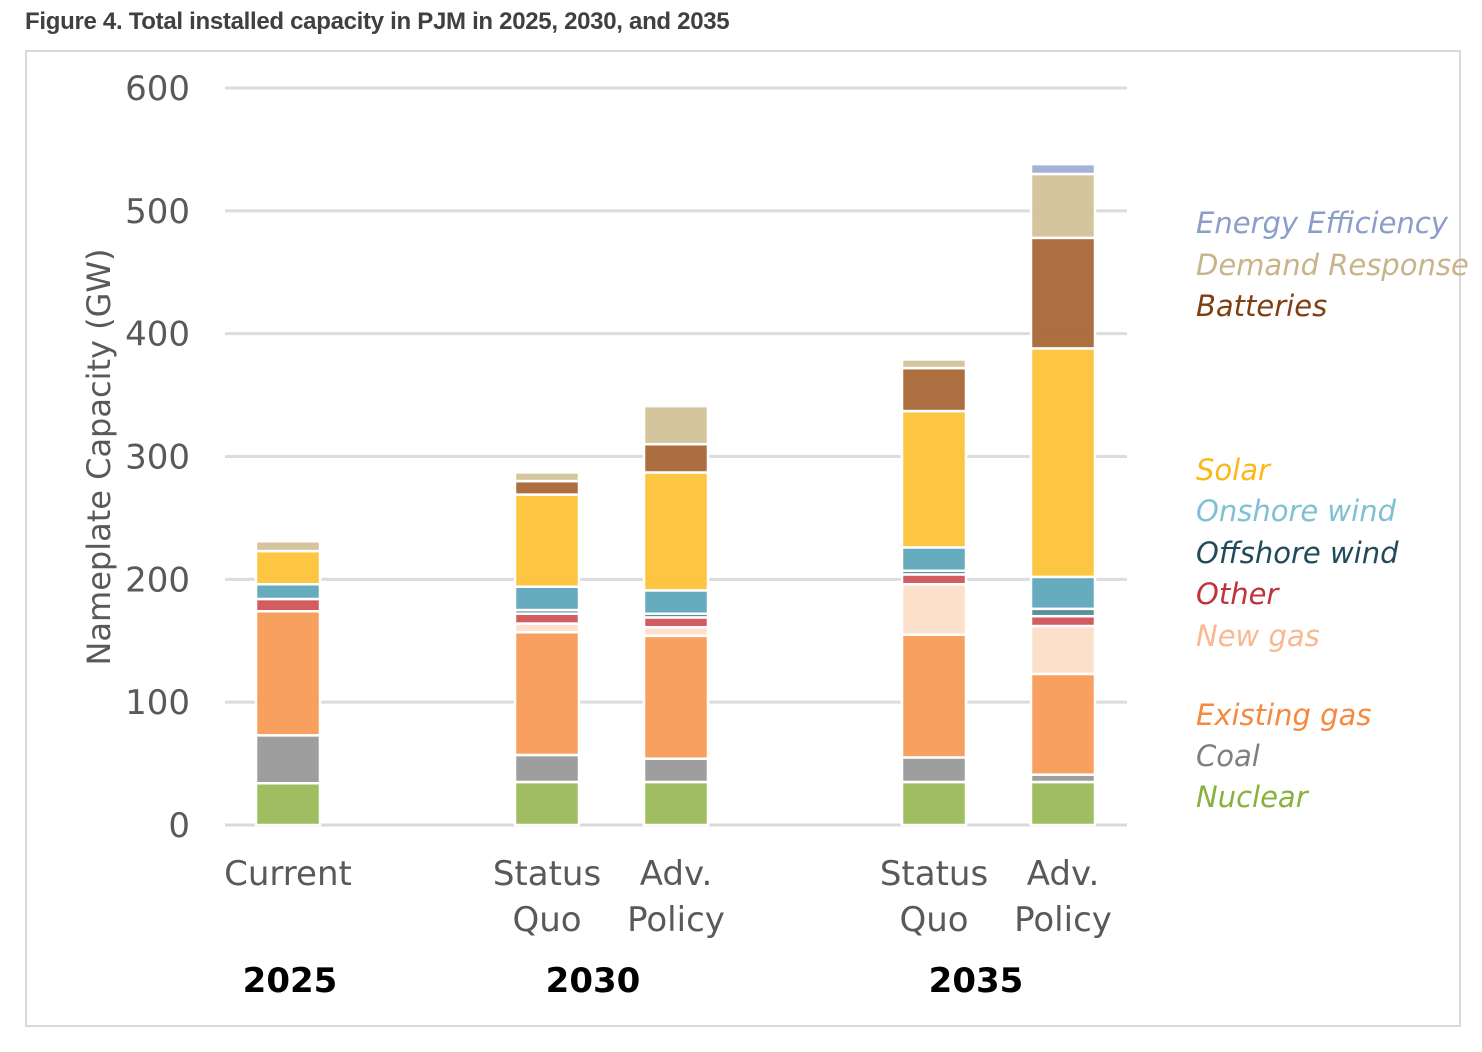 The image size is (1482, 1052). What do you see at coordinates (1228, 756) in the screenshot?
I see `legend-item-coal: Coal` at bounding box center [1228, 756].